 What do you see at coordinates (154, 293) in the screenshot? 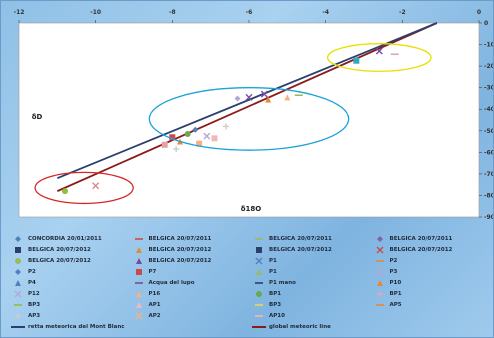
I see `legend-label: P16` at bounding box center [154, 293].